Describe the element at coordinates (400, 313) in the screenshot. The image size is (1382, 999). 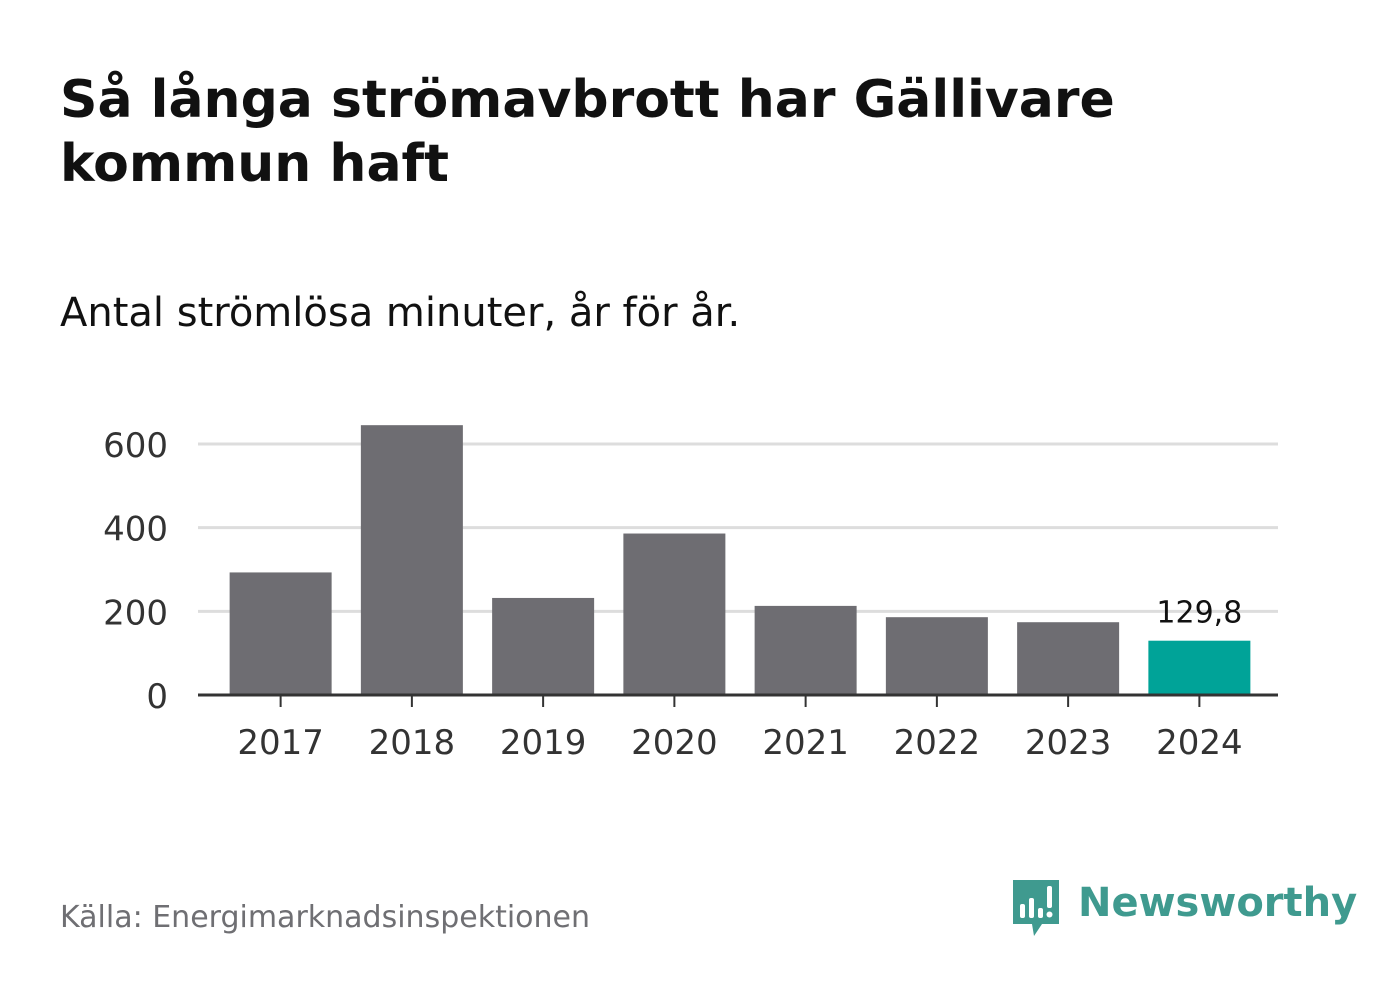
I see `chart-subtitle: Antal strömlösa minuter, år för år.` at that location.